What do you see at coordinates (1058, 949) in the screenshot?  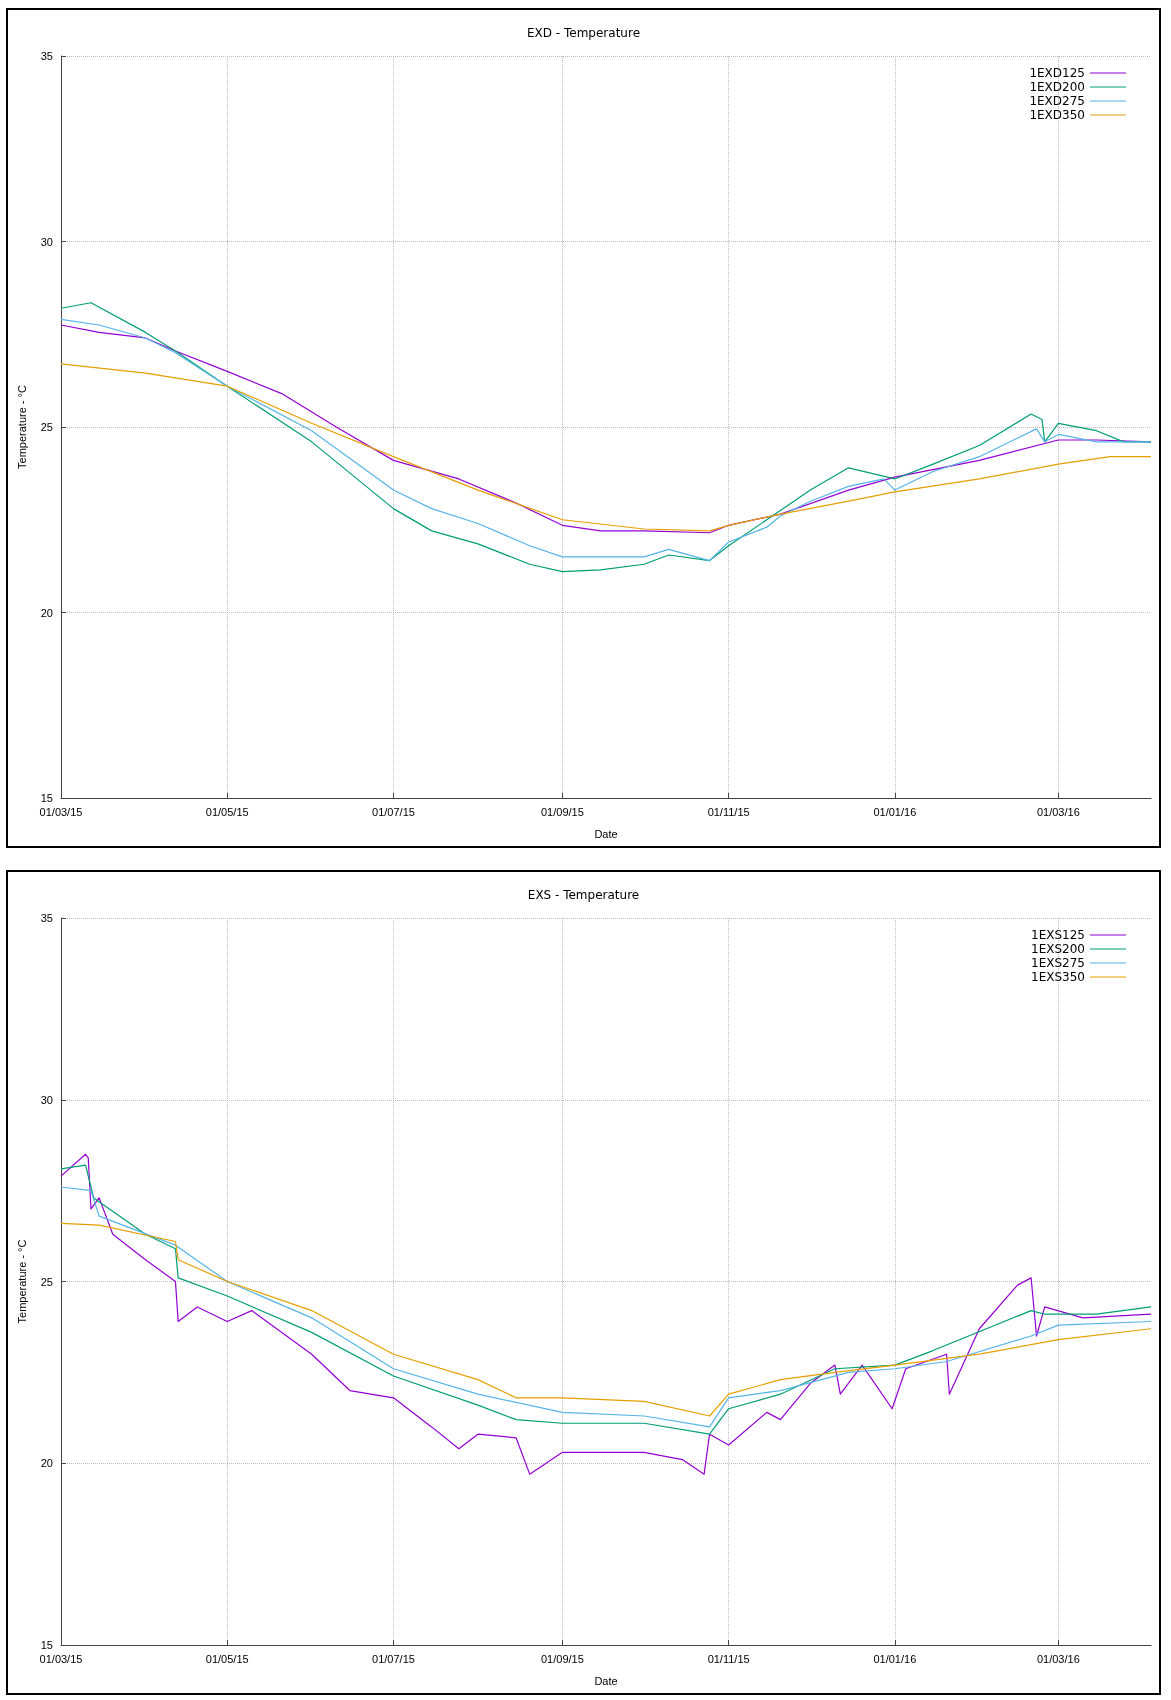 I see `legend-label: 1EXS200` at bounding box center [1058, 949].